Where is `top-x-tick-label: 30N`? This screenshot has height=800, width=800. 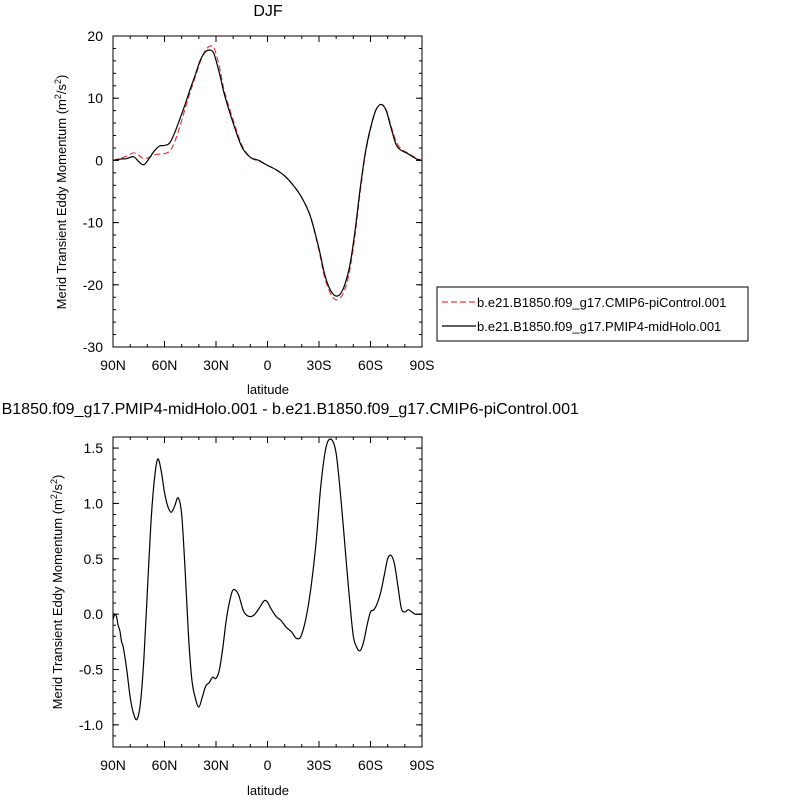 top-x-tick-label: 30N is located at coordinates (216, 365).